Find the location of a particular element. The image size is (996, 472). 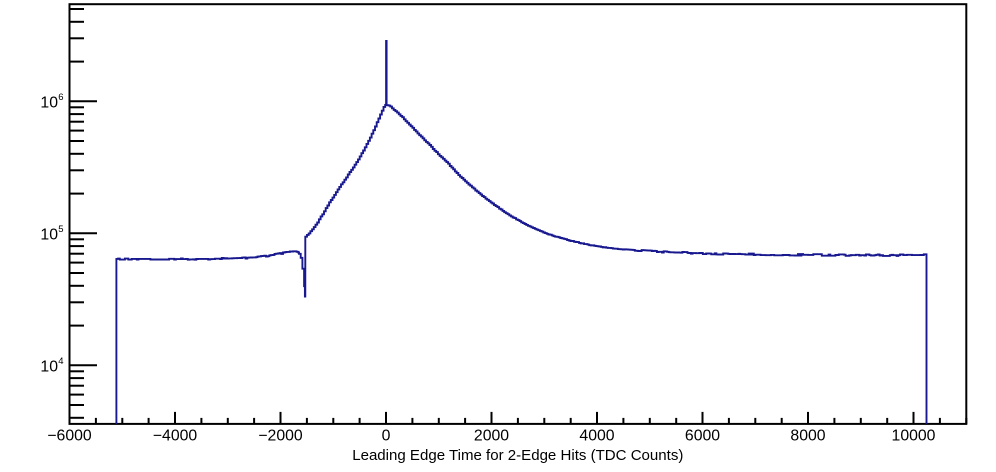

svg-text: 4 is located at coordinates (60, 361).